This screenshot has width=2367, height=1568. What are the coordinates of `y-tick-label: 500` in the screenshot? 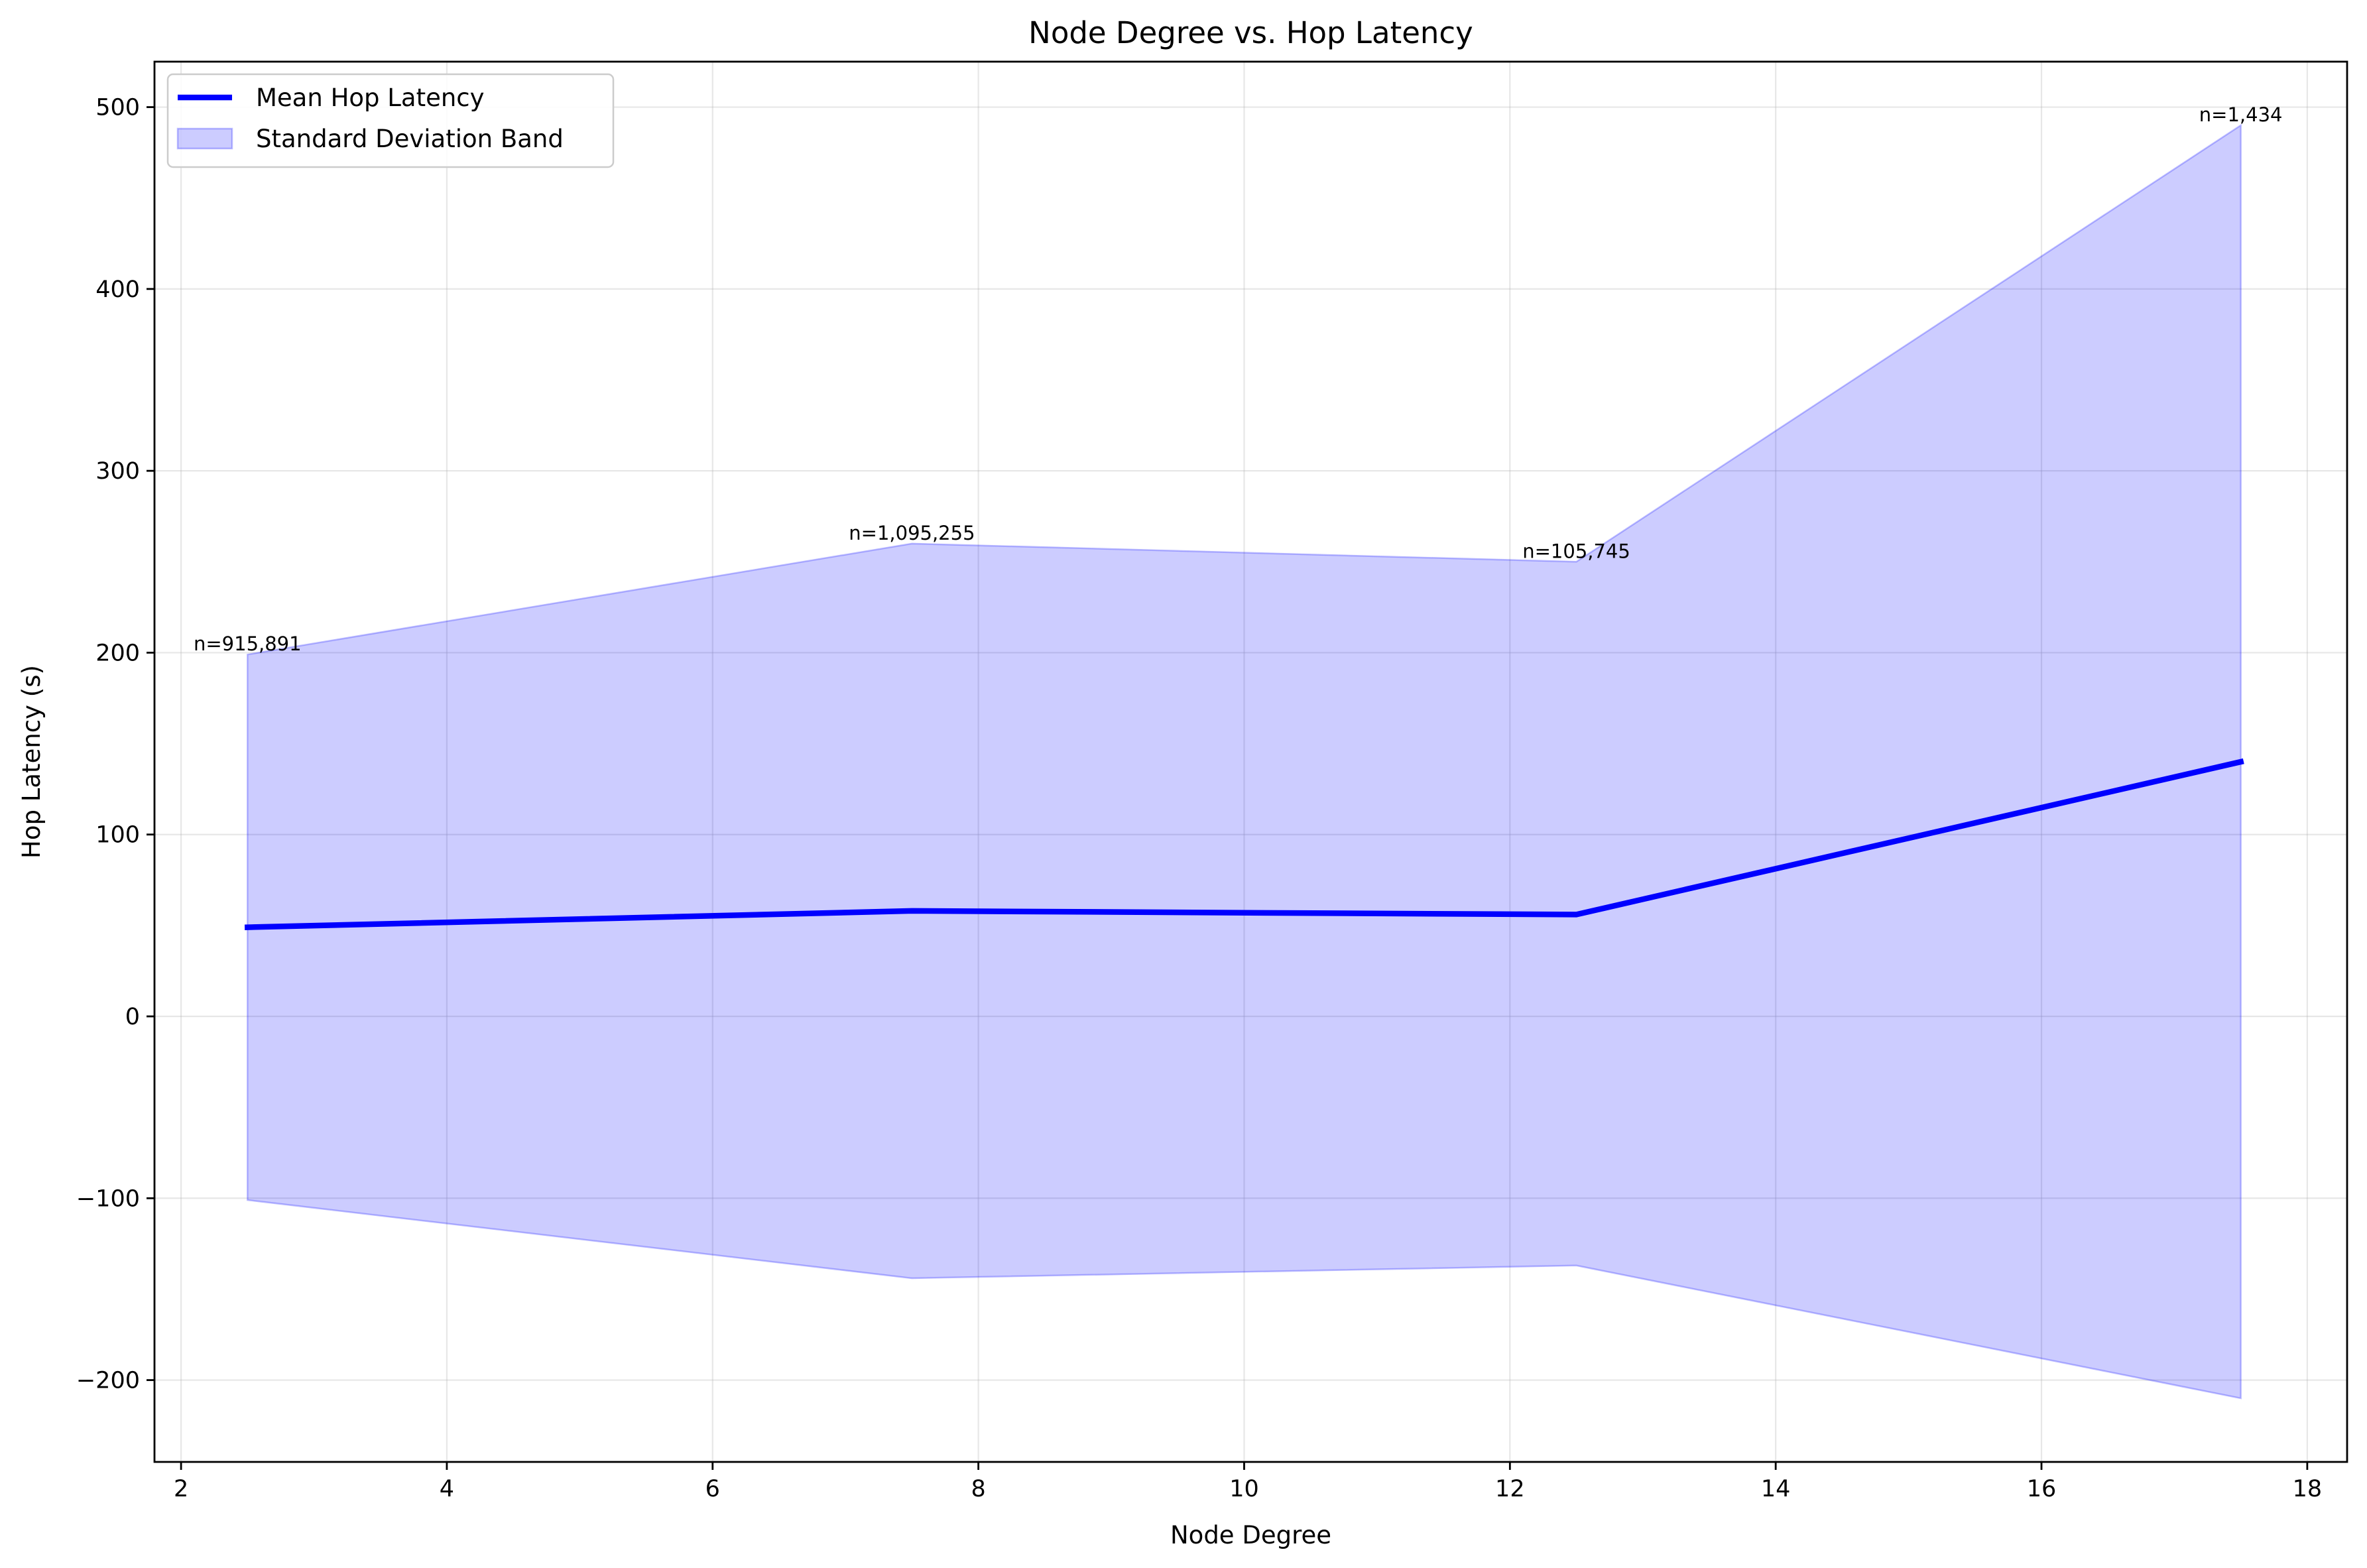 It's located at (117, 108).